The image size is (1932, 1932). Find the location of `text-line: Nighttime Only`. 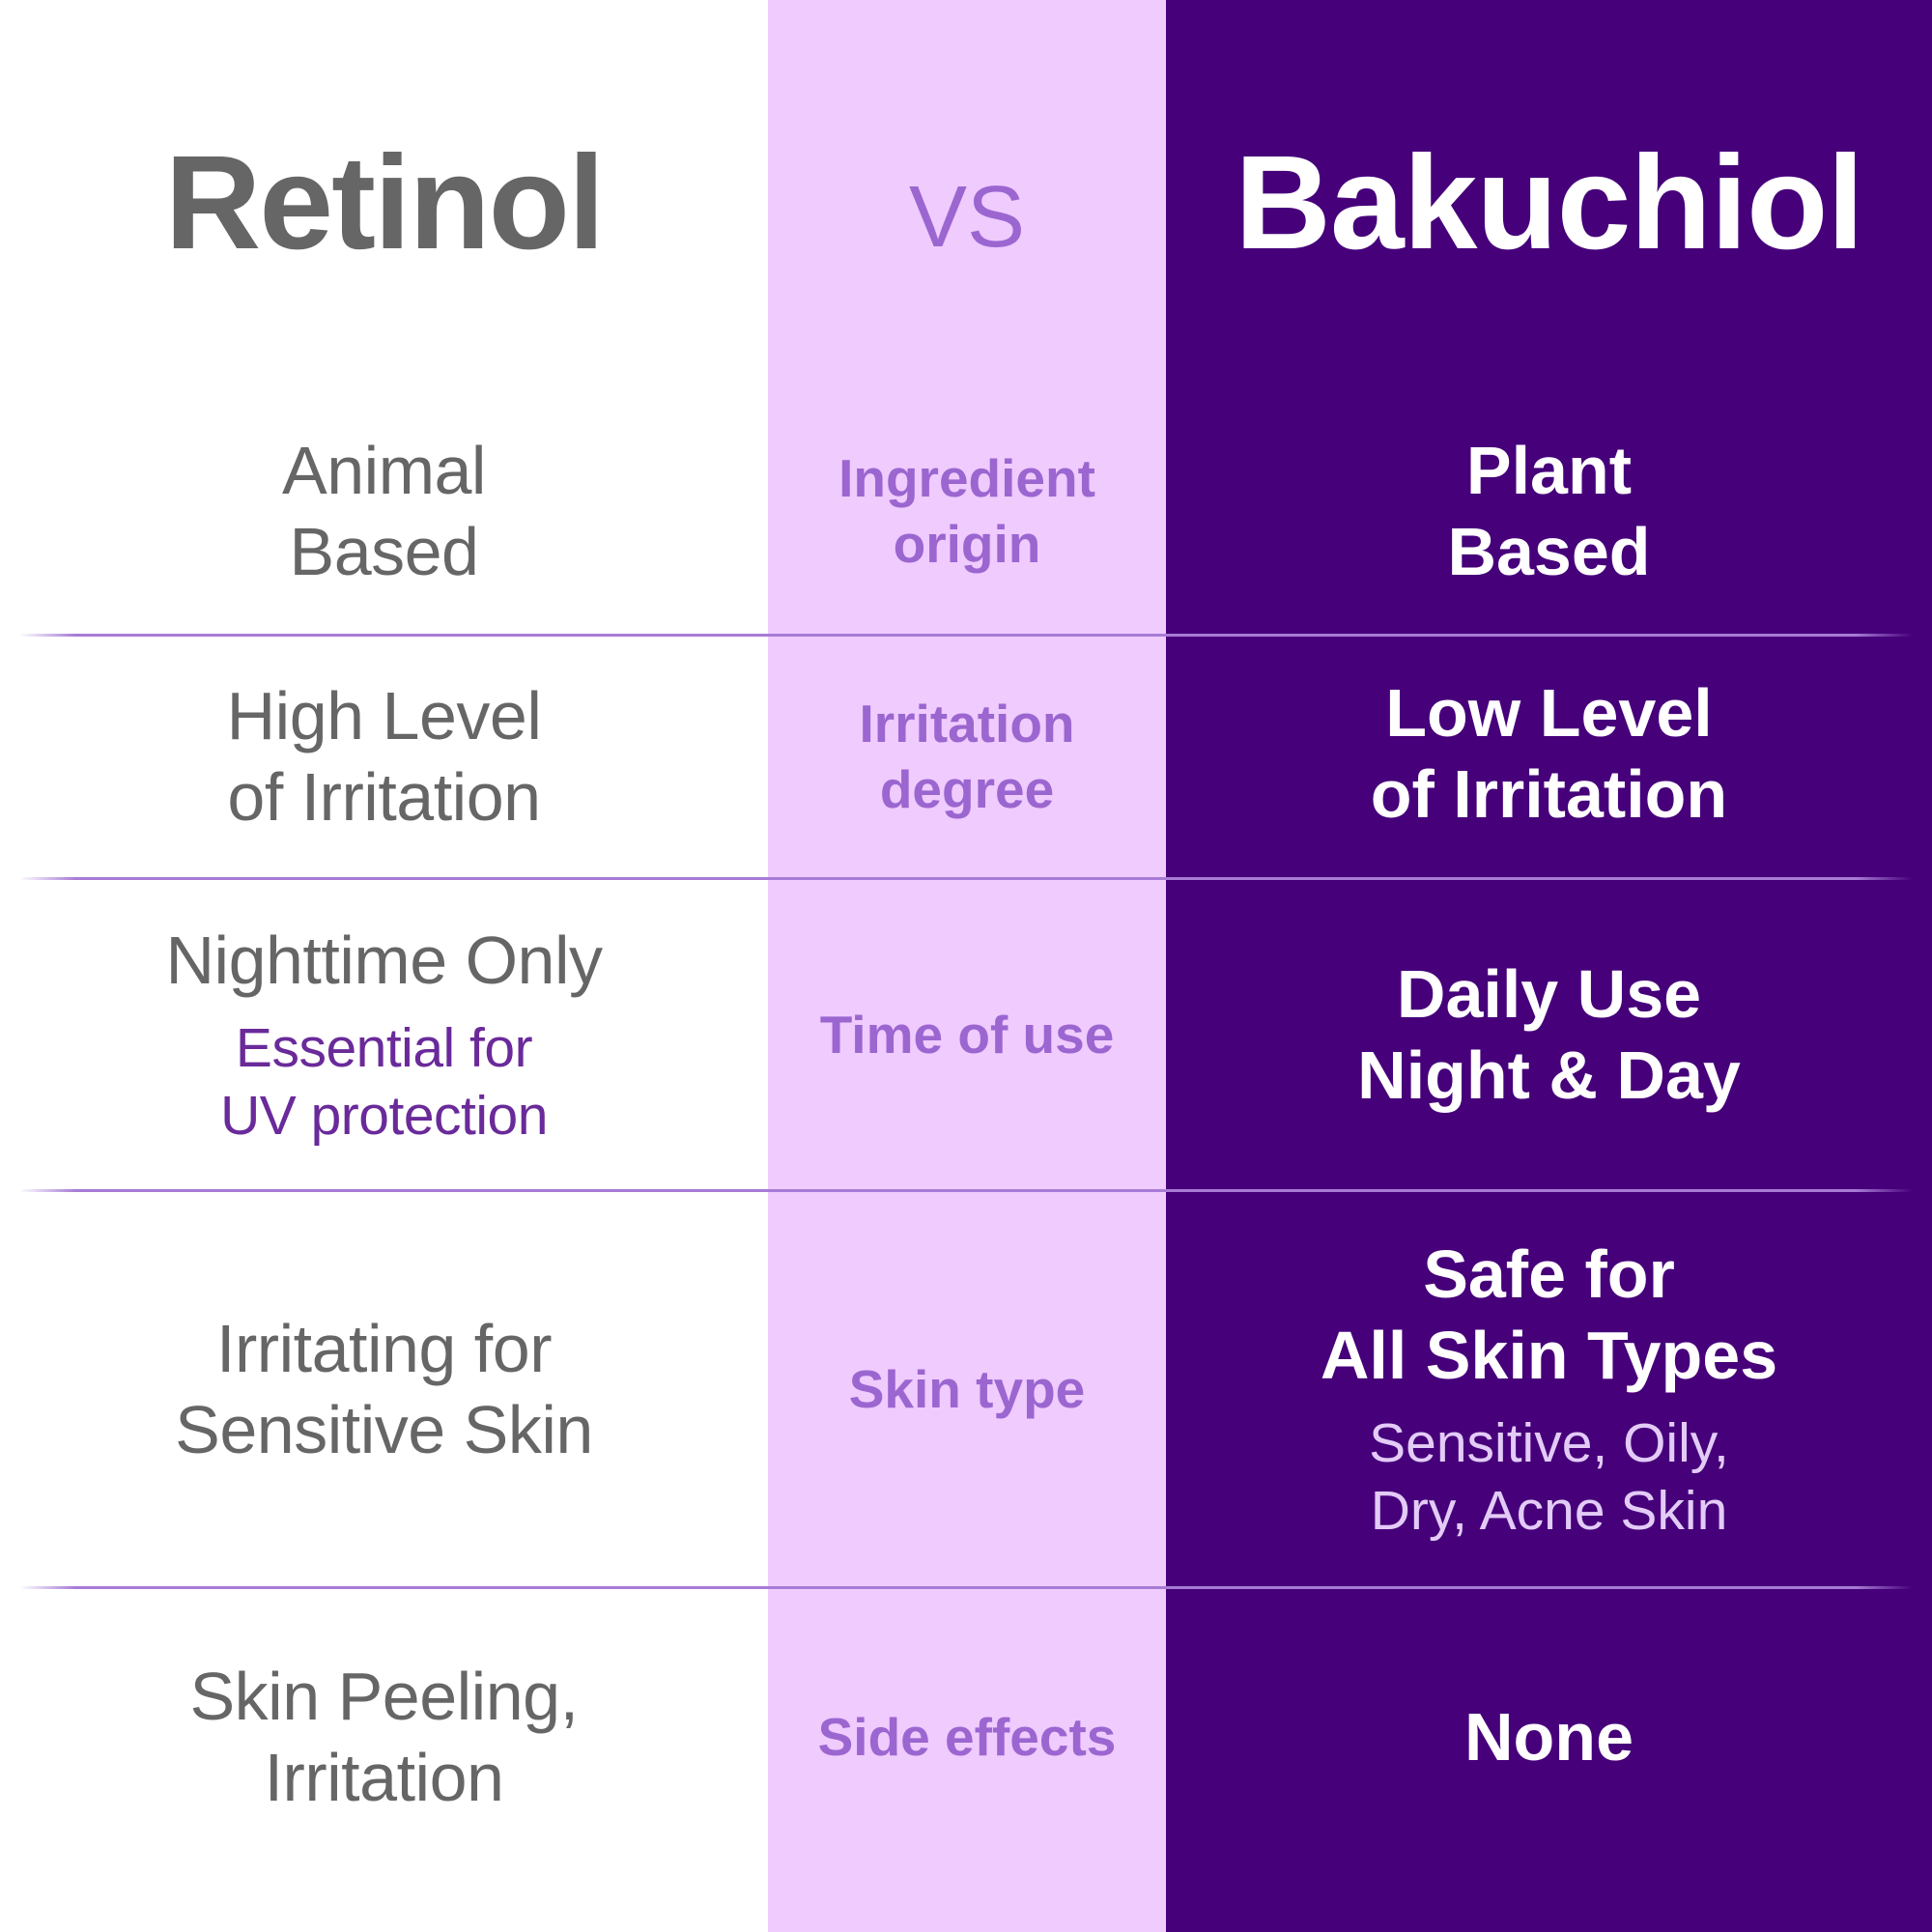

text-line: Nighttime Only is located at coordinates (384, 960).